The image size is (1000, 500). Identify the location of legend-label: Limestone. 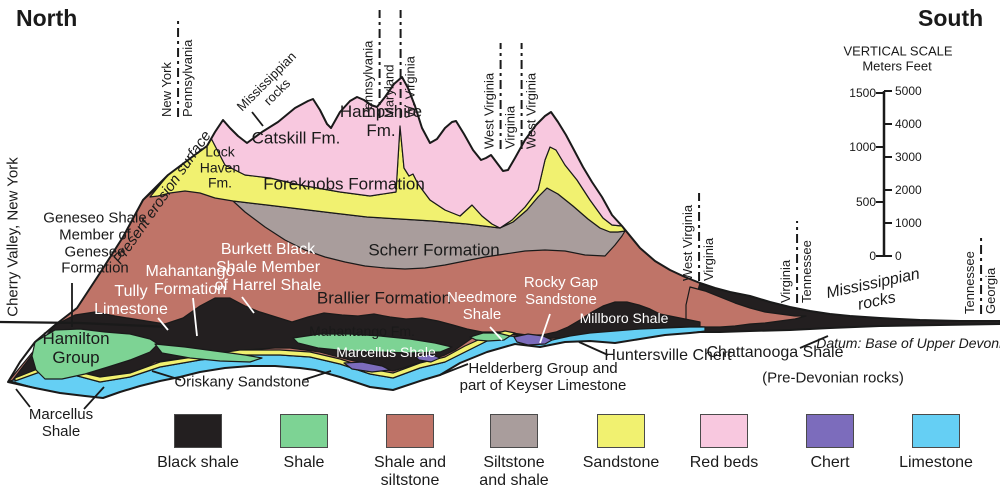
(936, 462).